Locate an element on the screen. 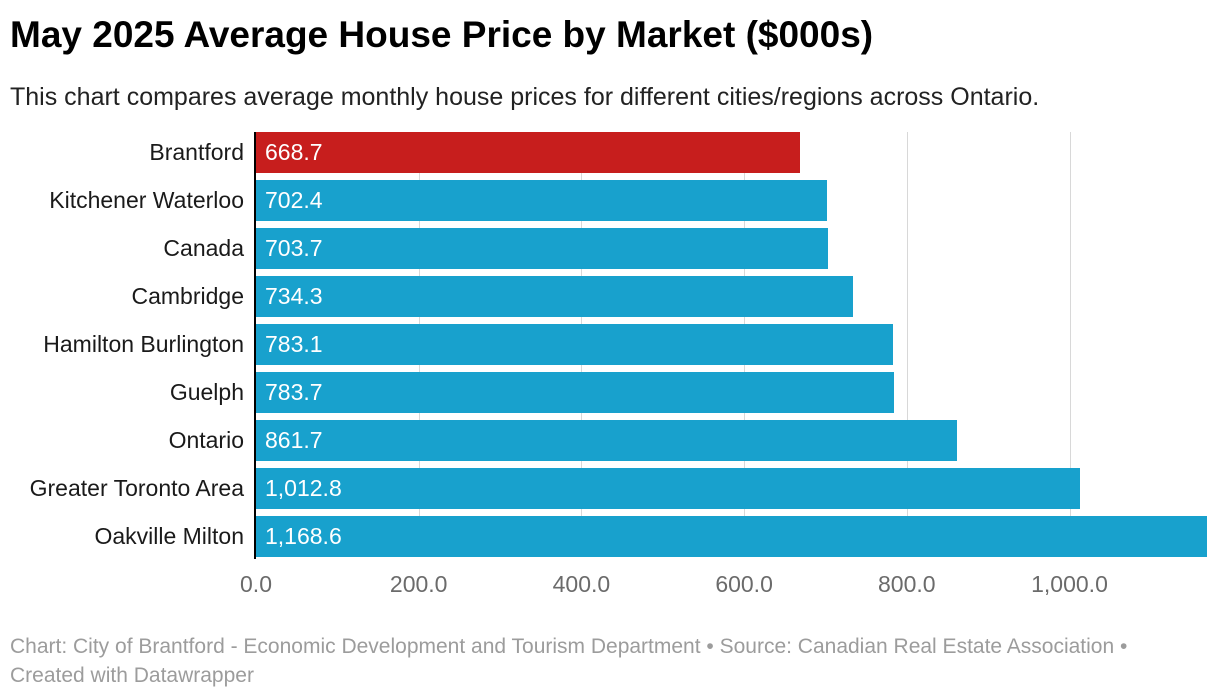 Image resolution: width=1220 pixels, height=696 pixels. bar-row: Ontario 861.7 is located at coordinates (615, 440).